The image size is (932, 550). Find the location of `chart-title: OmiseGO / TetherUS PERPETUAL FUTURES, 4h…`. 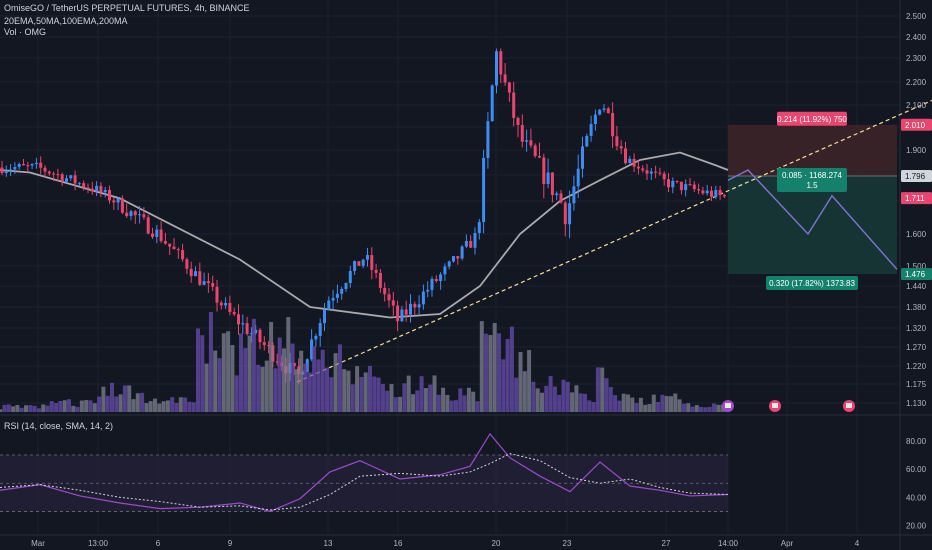

chart-title: OmiseGO / TetherUS PERPETUAL FUTURES, 4h… is located at coordinates (127, 8).